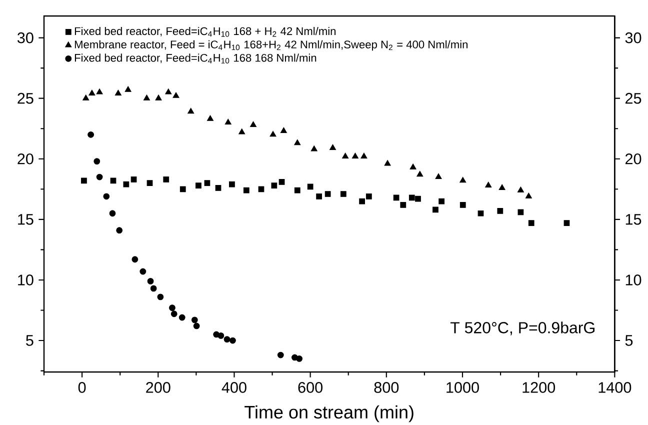 This screenshot has width=648, height=425. I want to click on annotation: T 520°C, P=0.9barG, so click(522, 329).